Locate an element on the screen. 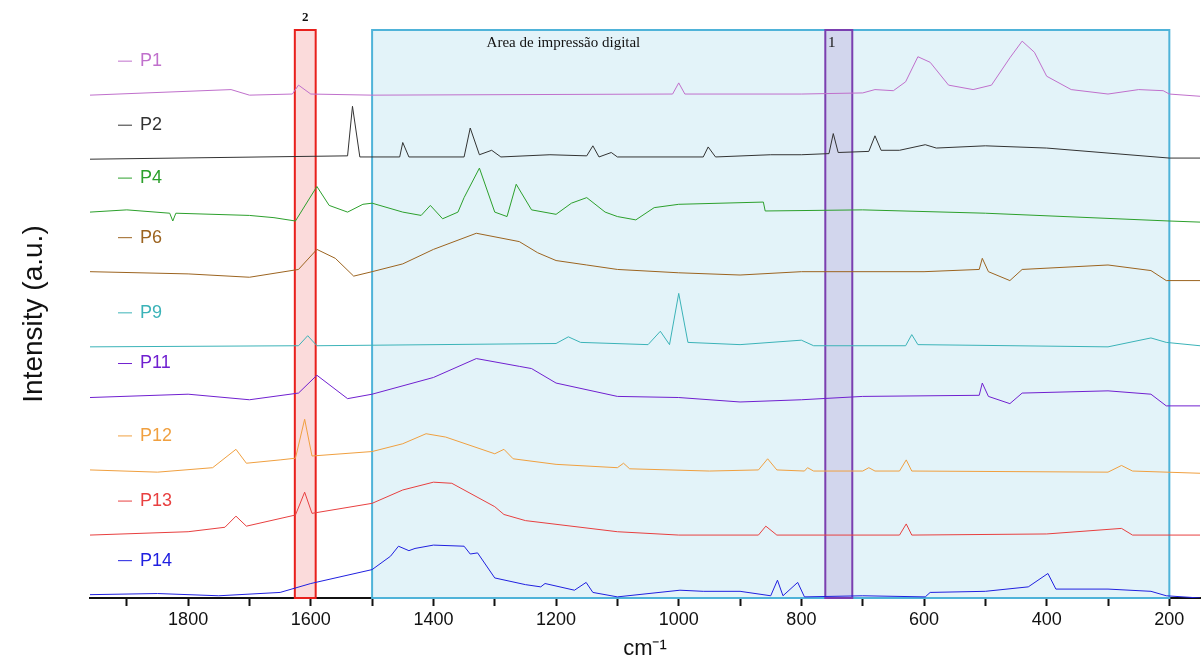  band-label: 1 is located at coordinates (832, 42).